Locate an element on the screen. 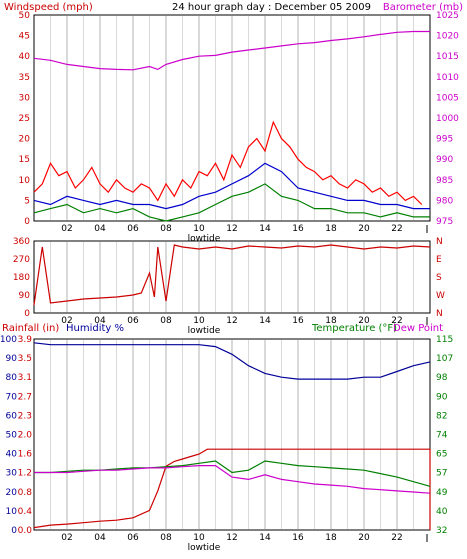  barometer-tick-label: 995 is located at coordinates (444, 140).